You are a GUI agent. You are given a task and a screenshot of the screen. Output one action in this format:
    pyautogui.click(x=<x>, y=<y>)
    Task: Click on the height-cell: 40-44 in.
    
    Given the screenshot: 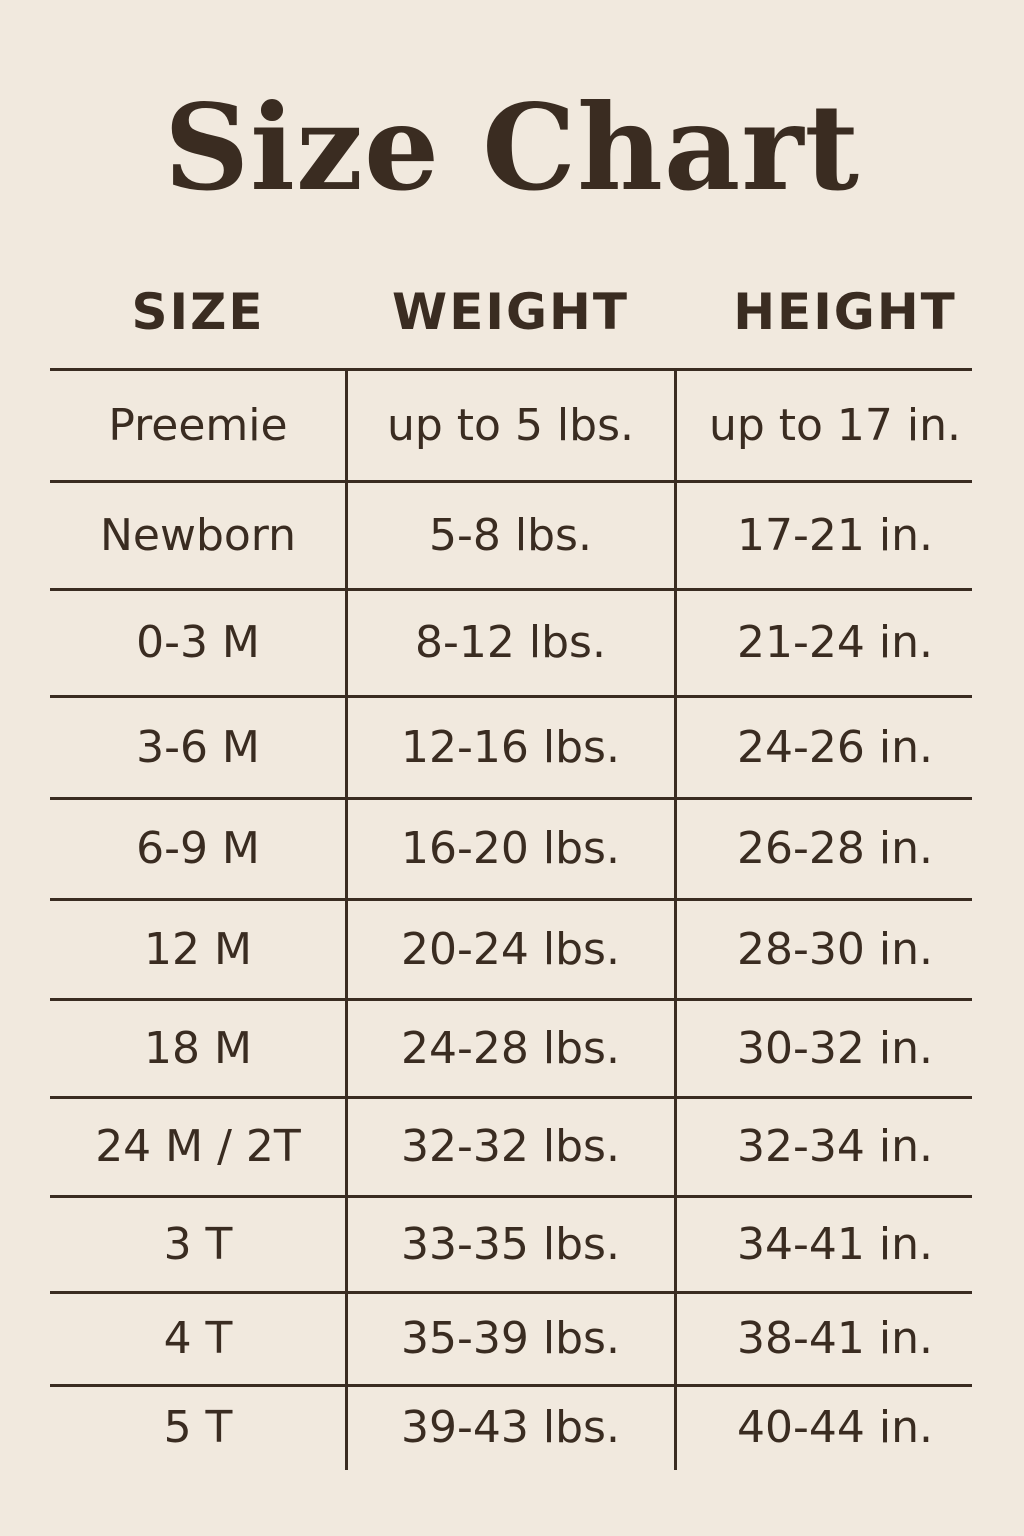 What is the action you would take?
    pyautogui.click(x=835, y=1427)
    